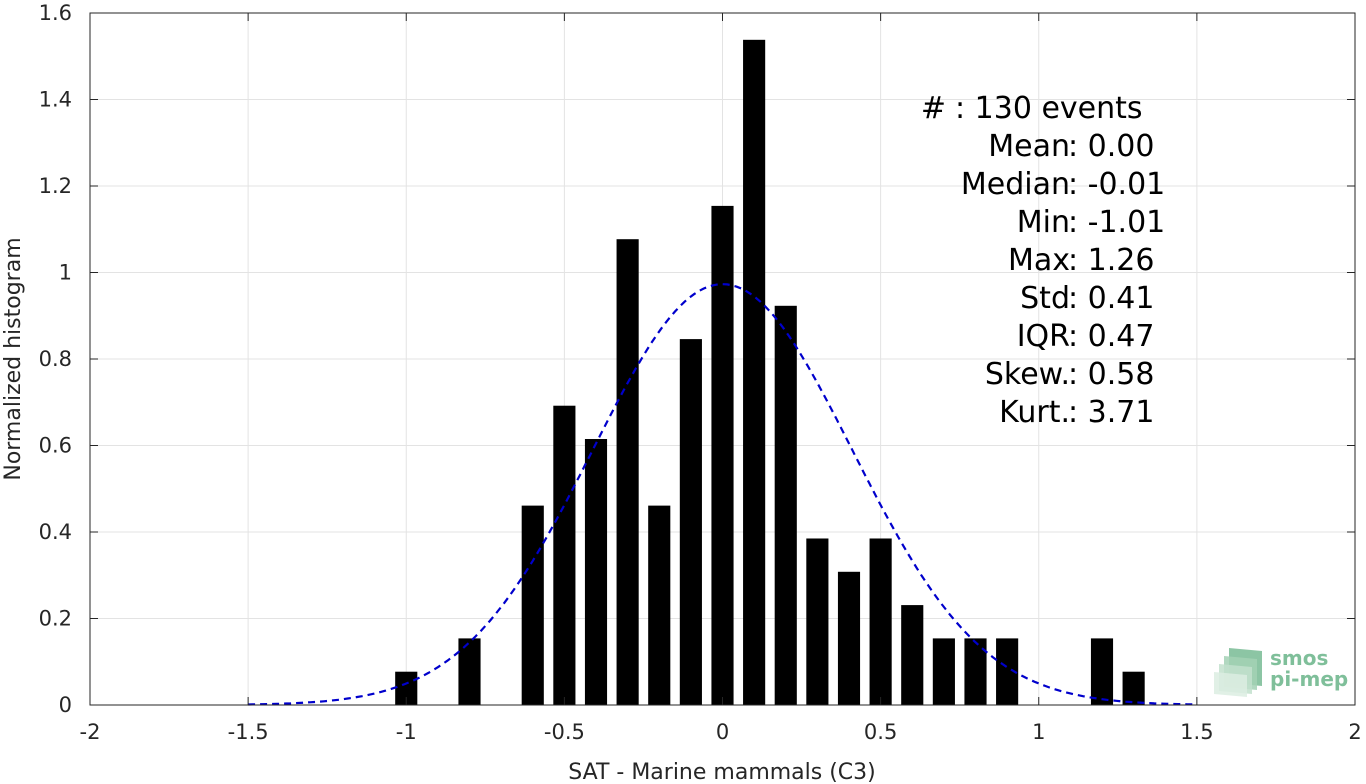 The width and height of the screenshot is (1366, 784). What do you see at coordinates (1111, 146) in the screenshot?
I see `stat-value: : 0.00` at bounding box center [1111, 146].